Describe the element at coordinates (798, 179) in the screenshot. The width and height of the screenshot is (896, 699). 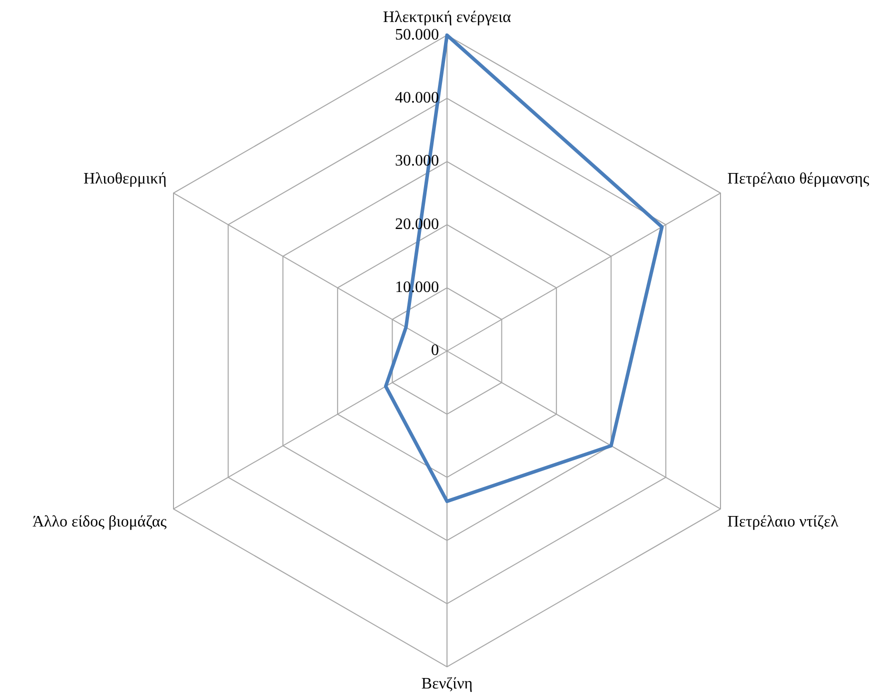
I see `spoke-label: Πετρέλαιο θέρμανσης` at that location.